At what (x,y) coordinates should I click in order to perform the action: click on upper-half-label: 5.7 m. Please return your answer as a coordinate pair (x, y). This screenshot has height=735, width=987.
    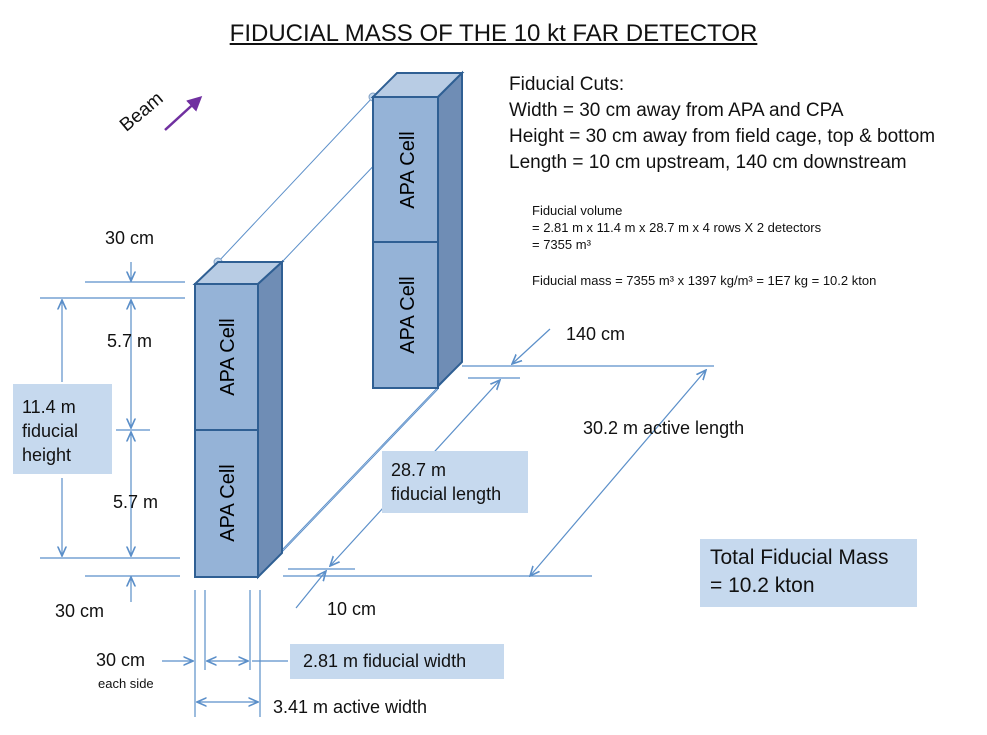
    Looking at the image, I should click on (130, 341).